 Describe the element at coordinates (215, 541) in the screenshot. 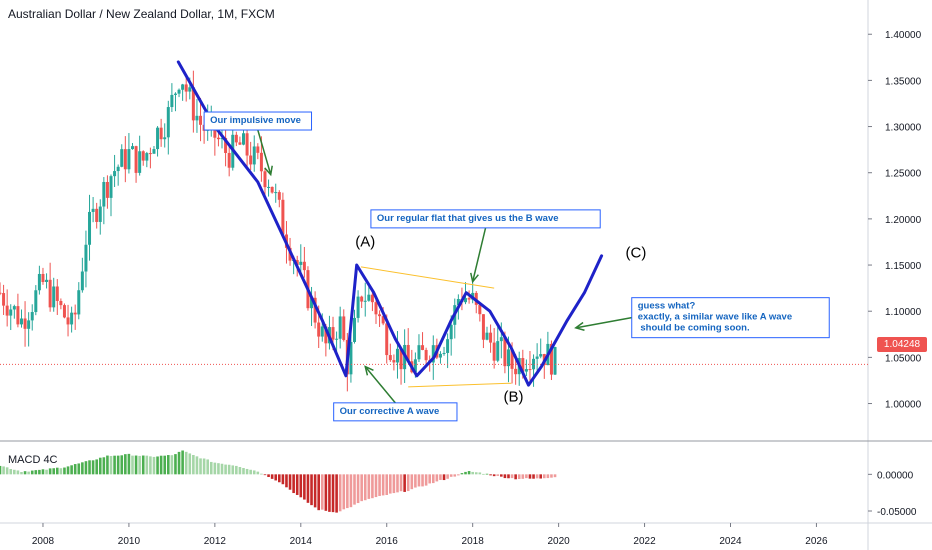

I see `time-axis-label: 2012` at that location.